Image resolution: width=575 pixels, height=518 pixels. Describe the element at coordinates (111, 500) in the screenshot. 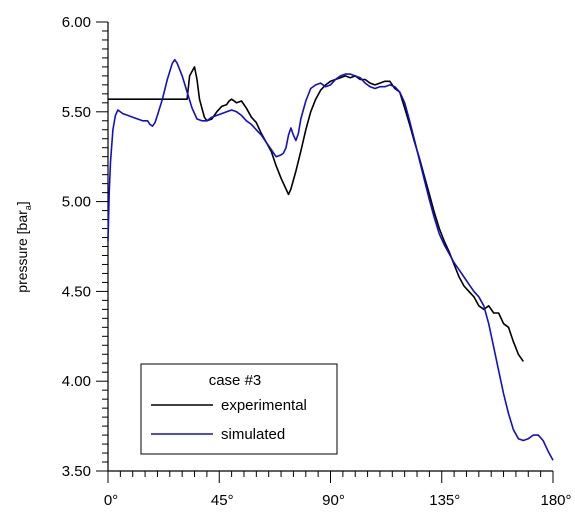

I see `x-tick-label: 0°` at that location.